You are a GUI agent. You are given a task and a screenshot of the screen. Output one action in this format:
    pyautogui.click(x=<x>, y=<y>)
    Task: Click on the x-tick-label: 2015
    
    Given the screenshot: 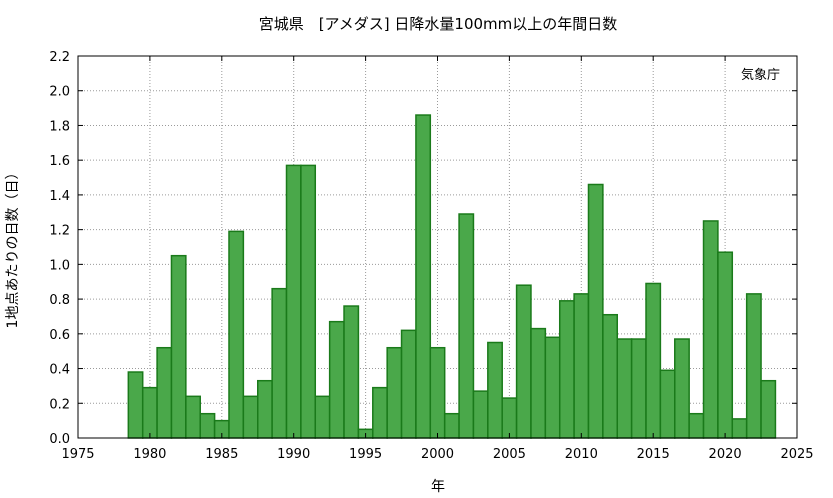 What is the action you would take?
    pyautogui.click(x=653, y=454)
    